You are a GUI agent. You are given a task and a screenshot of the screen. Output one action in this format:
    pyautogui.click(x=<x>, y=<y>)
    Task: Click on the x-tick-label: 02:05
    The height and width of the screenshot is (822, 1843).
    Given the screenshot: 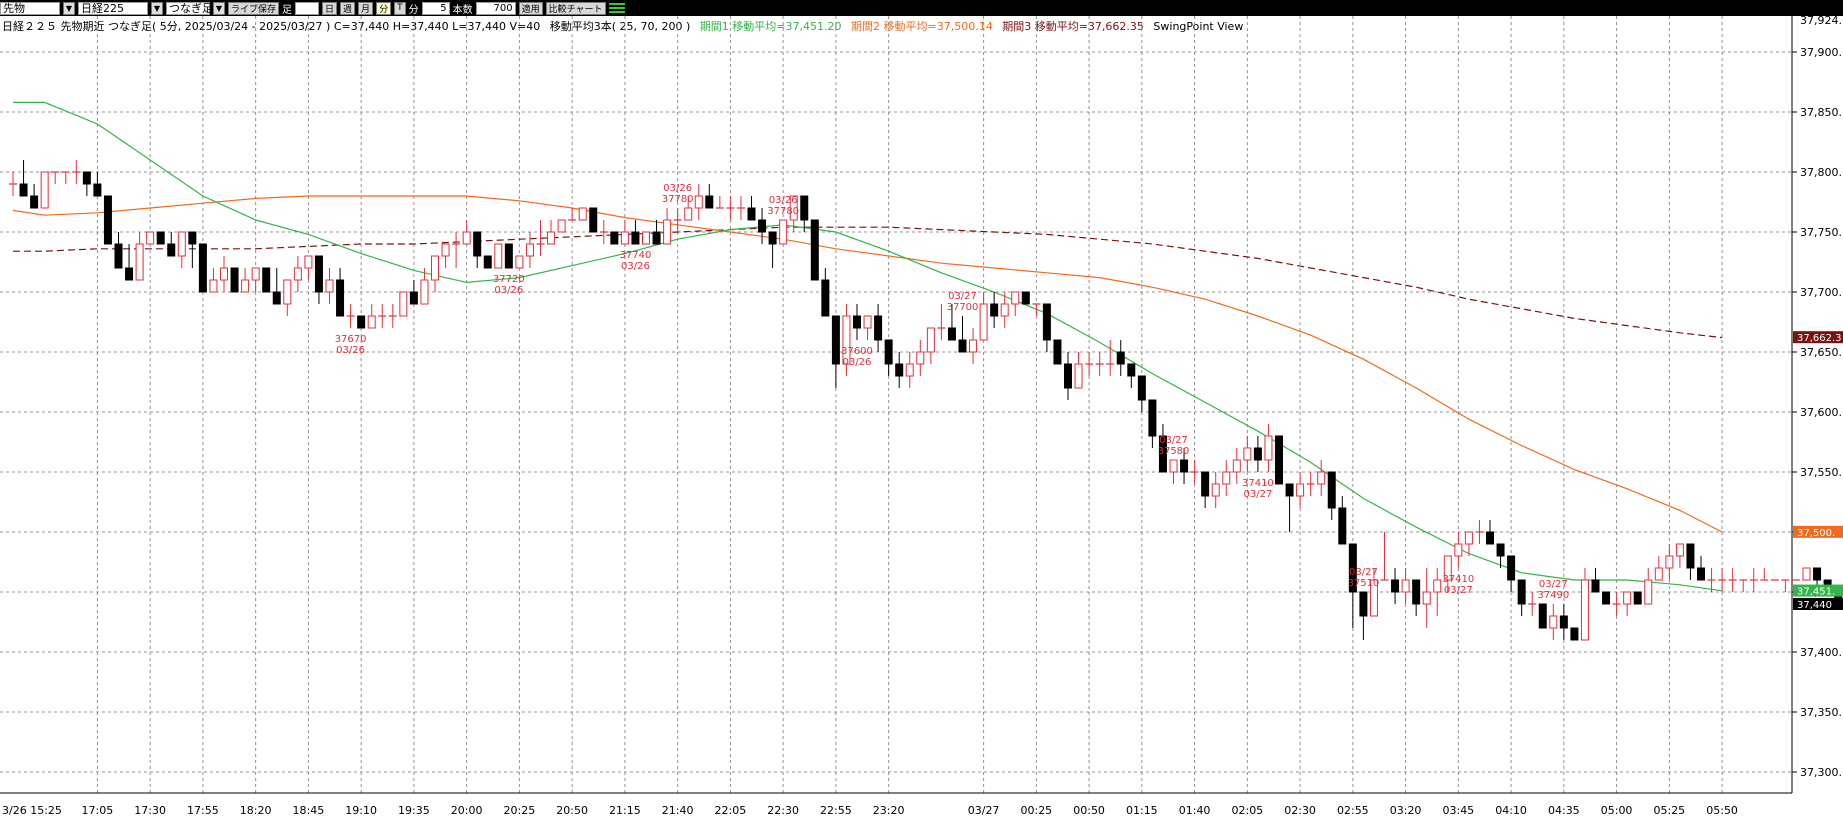 What is the action you would take?
    pyautogui.click(x=1247, y=810)
    